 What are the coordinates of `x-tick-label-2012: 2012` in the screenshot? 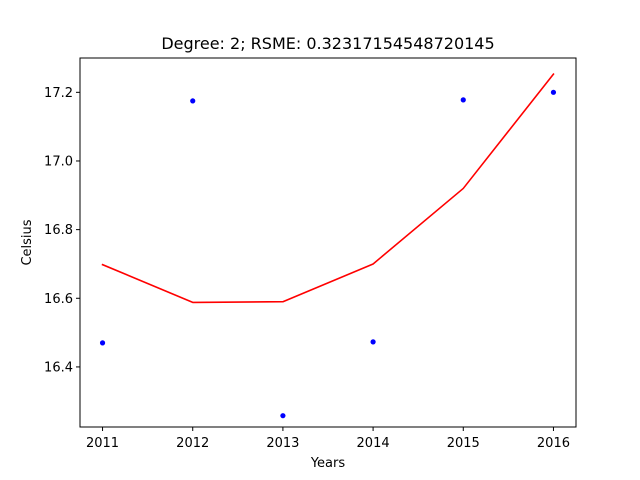 It's located at (192, 443).